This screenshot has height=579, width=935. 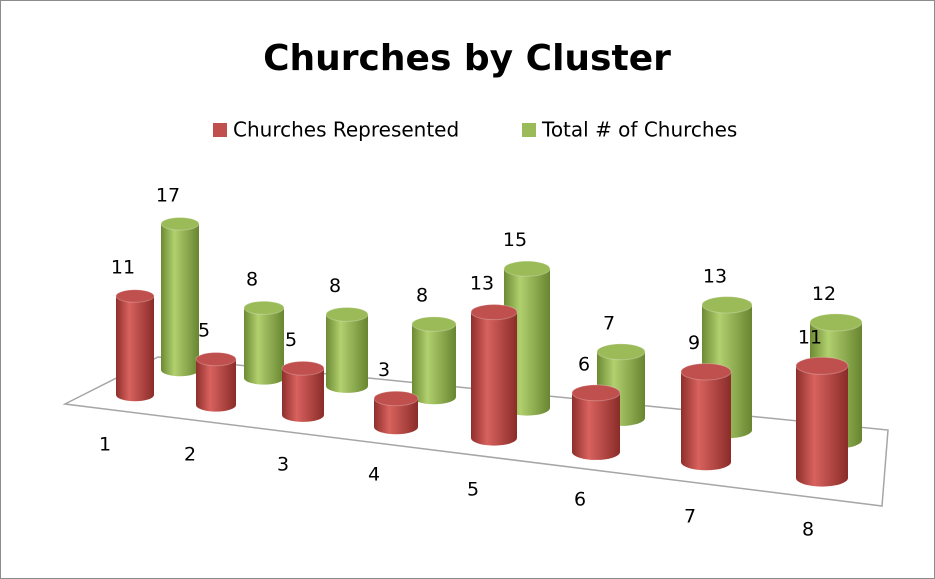 I want to click on x-tick-label: 5, so click(x=473, y=490).